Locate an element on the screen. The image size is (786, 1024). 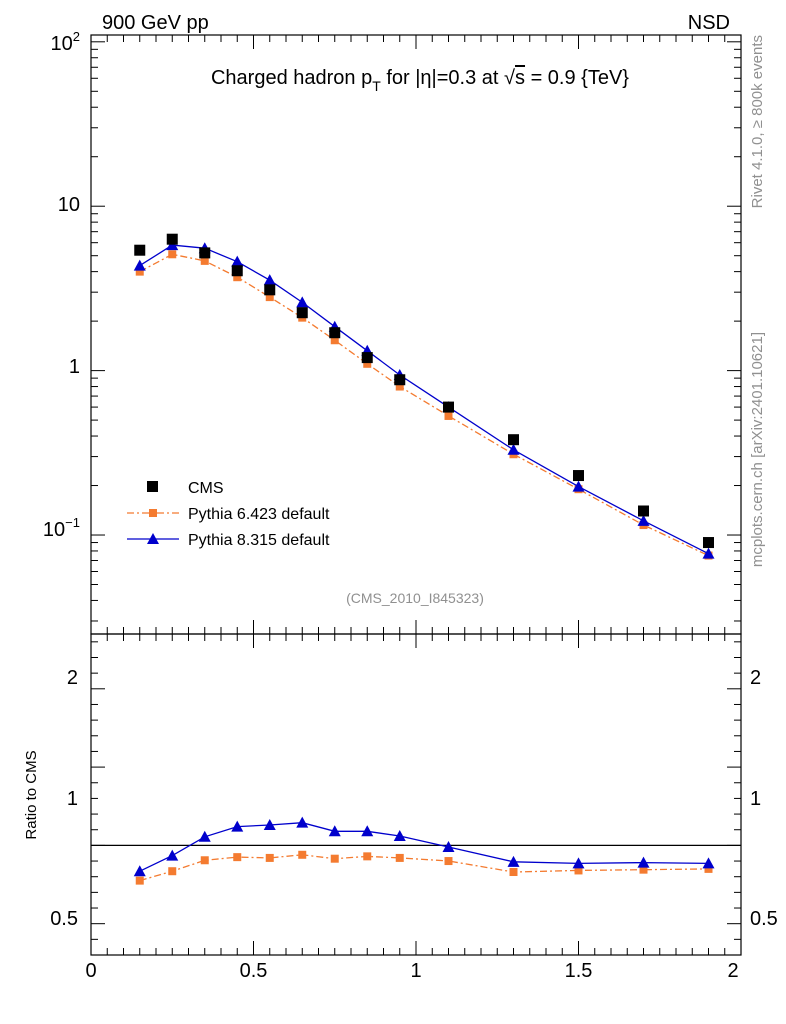
side-label-top: Rivet 4.1.0, ≥ 800k events is located at coordinates (757, 121).